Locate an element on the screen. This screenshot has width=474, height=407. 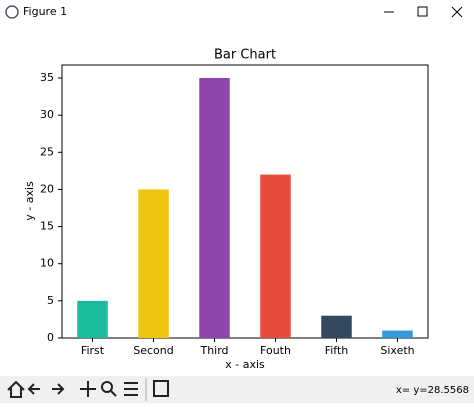
configure-button is located at coordinates (131, 389).